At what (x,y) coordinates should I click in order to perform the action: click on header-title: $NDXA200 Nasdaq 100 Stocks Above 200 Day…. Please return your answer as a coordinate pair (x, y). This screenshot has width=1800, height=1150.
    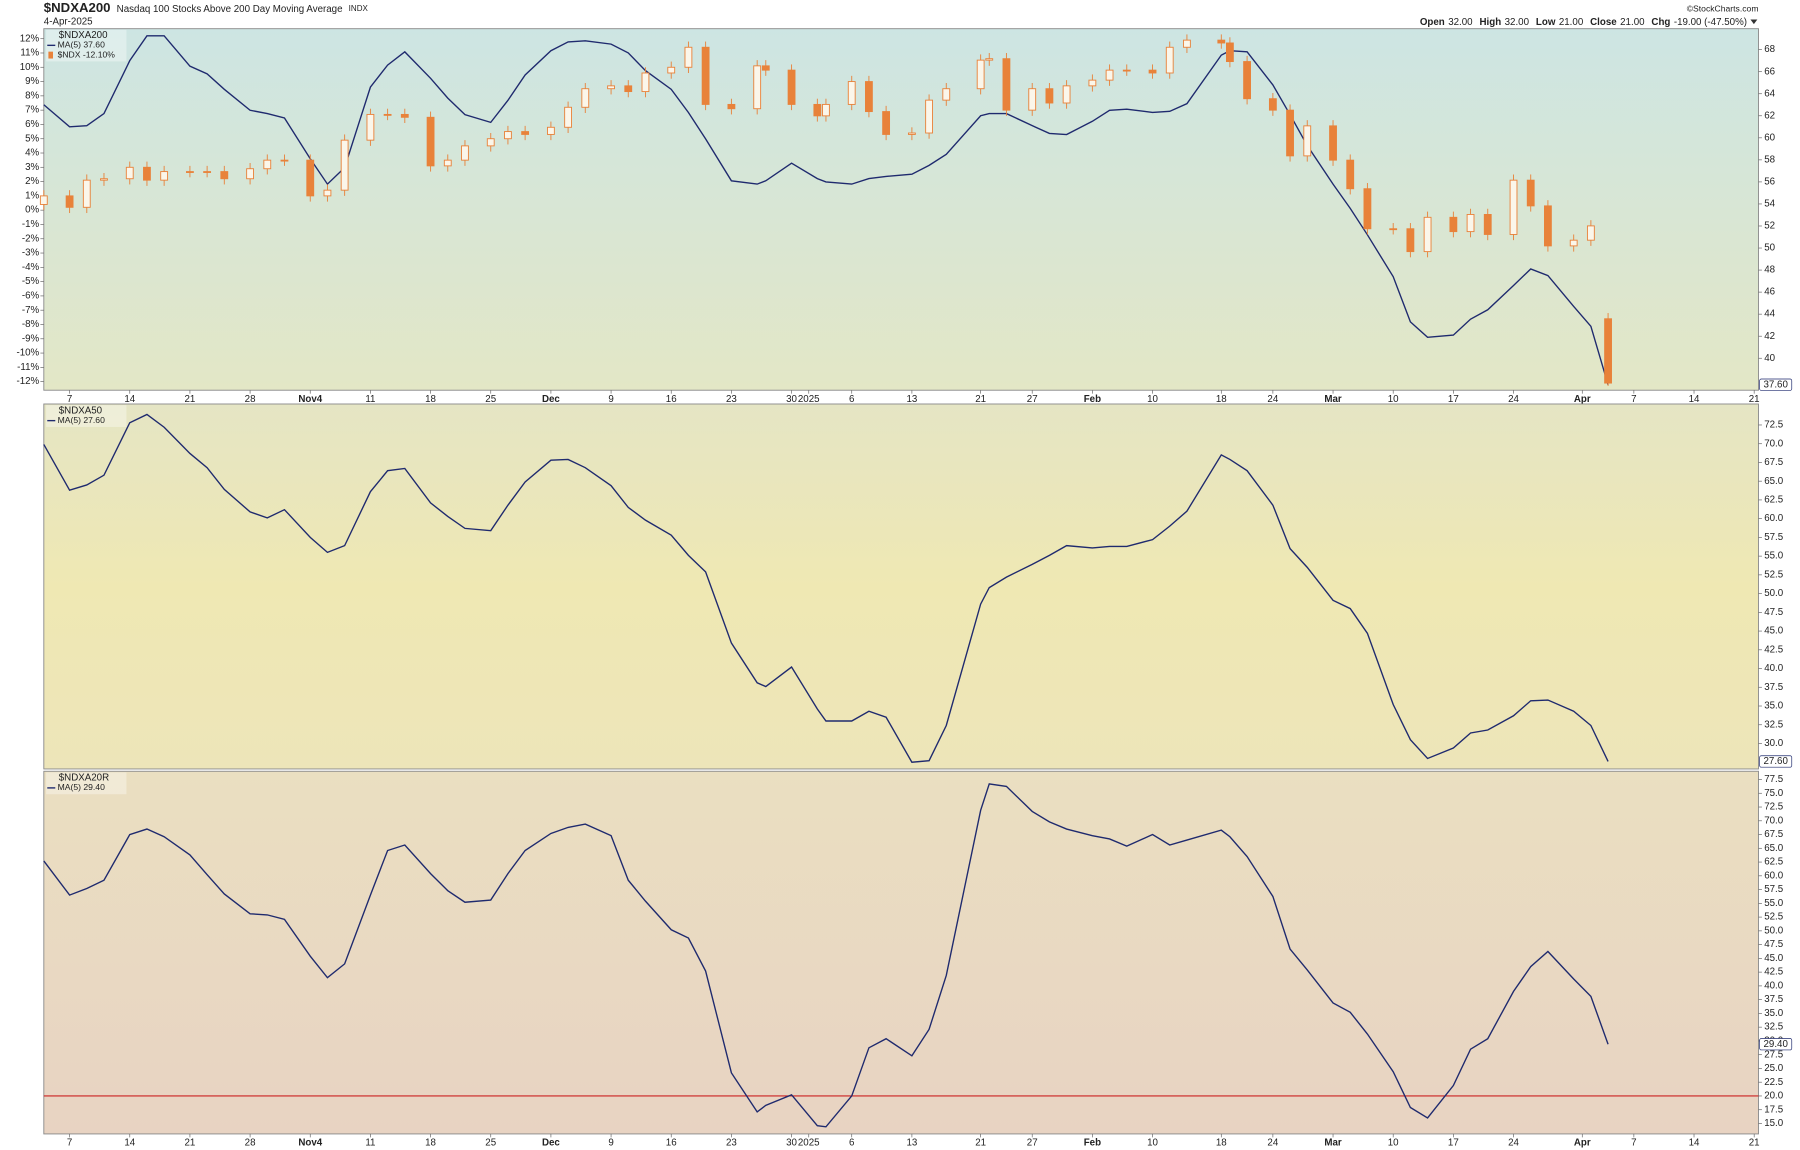
    Looking at the image, I should click on (206, 8).